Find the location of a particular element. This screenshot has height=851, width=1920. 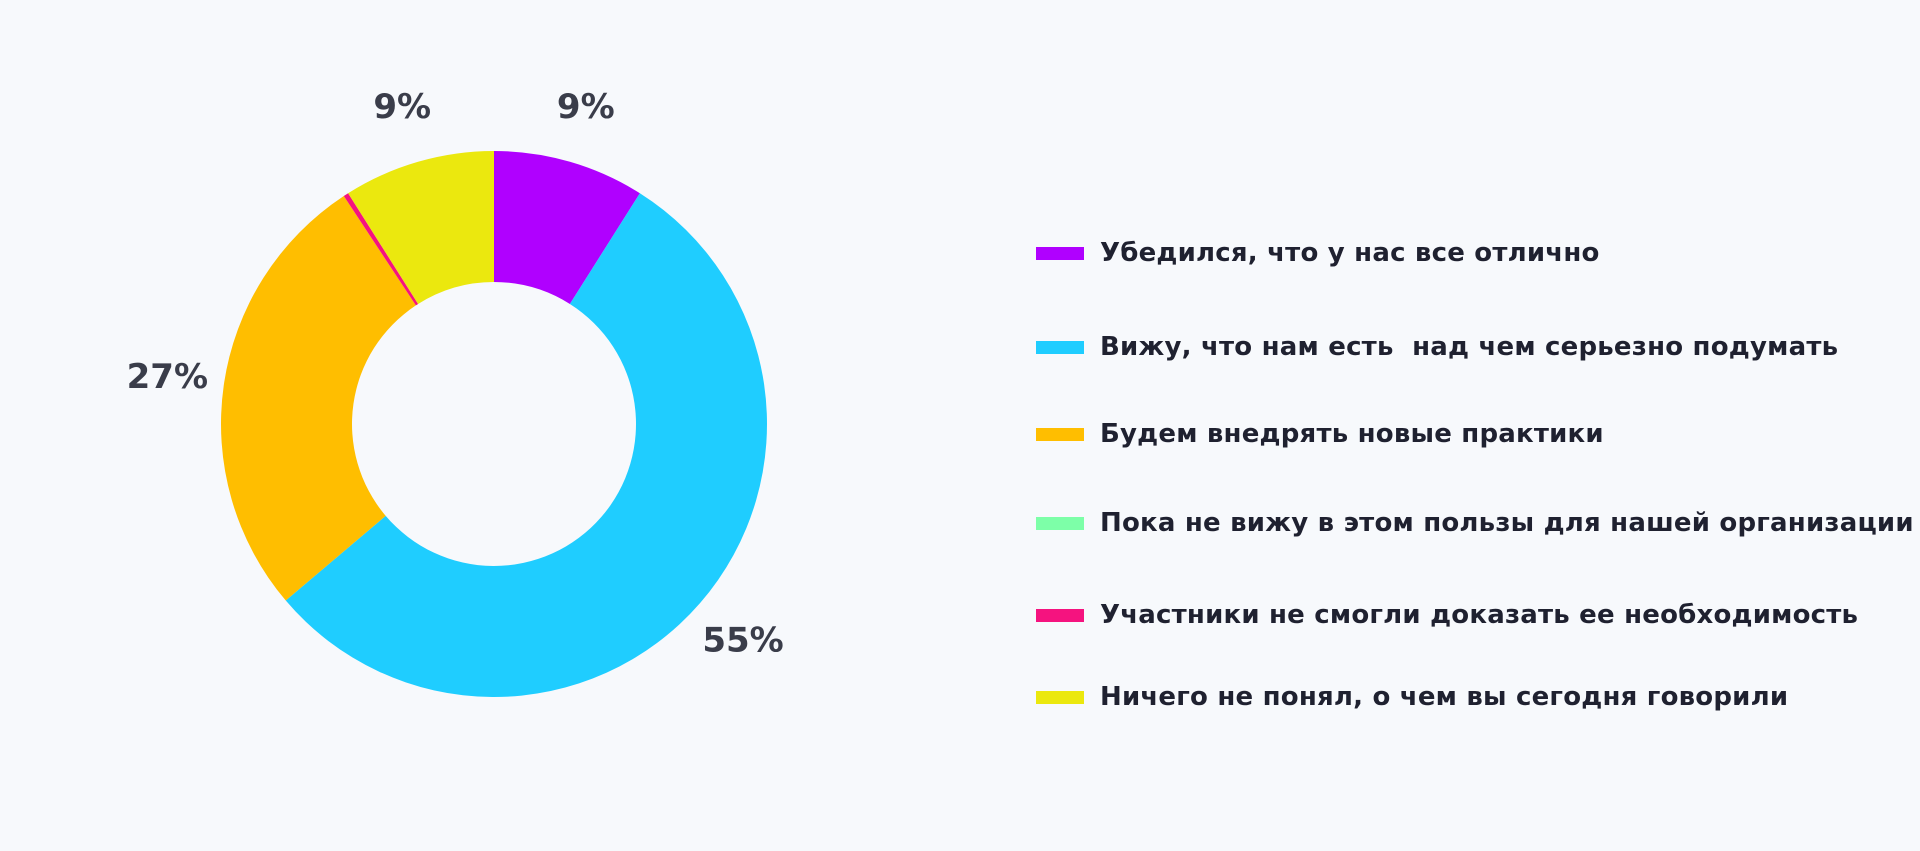

legend-label-0: Убедился, что у нас все отлично is located at coordinates (1350, 253).